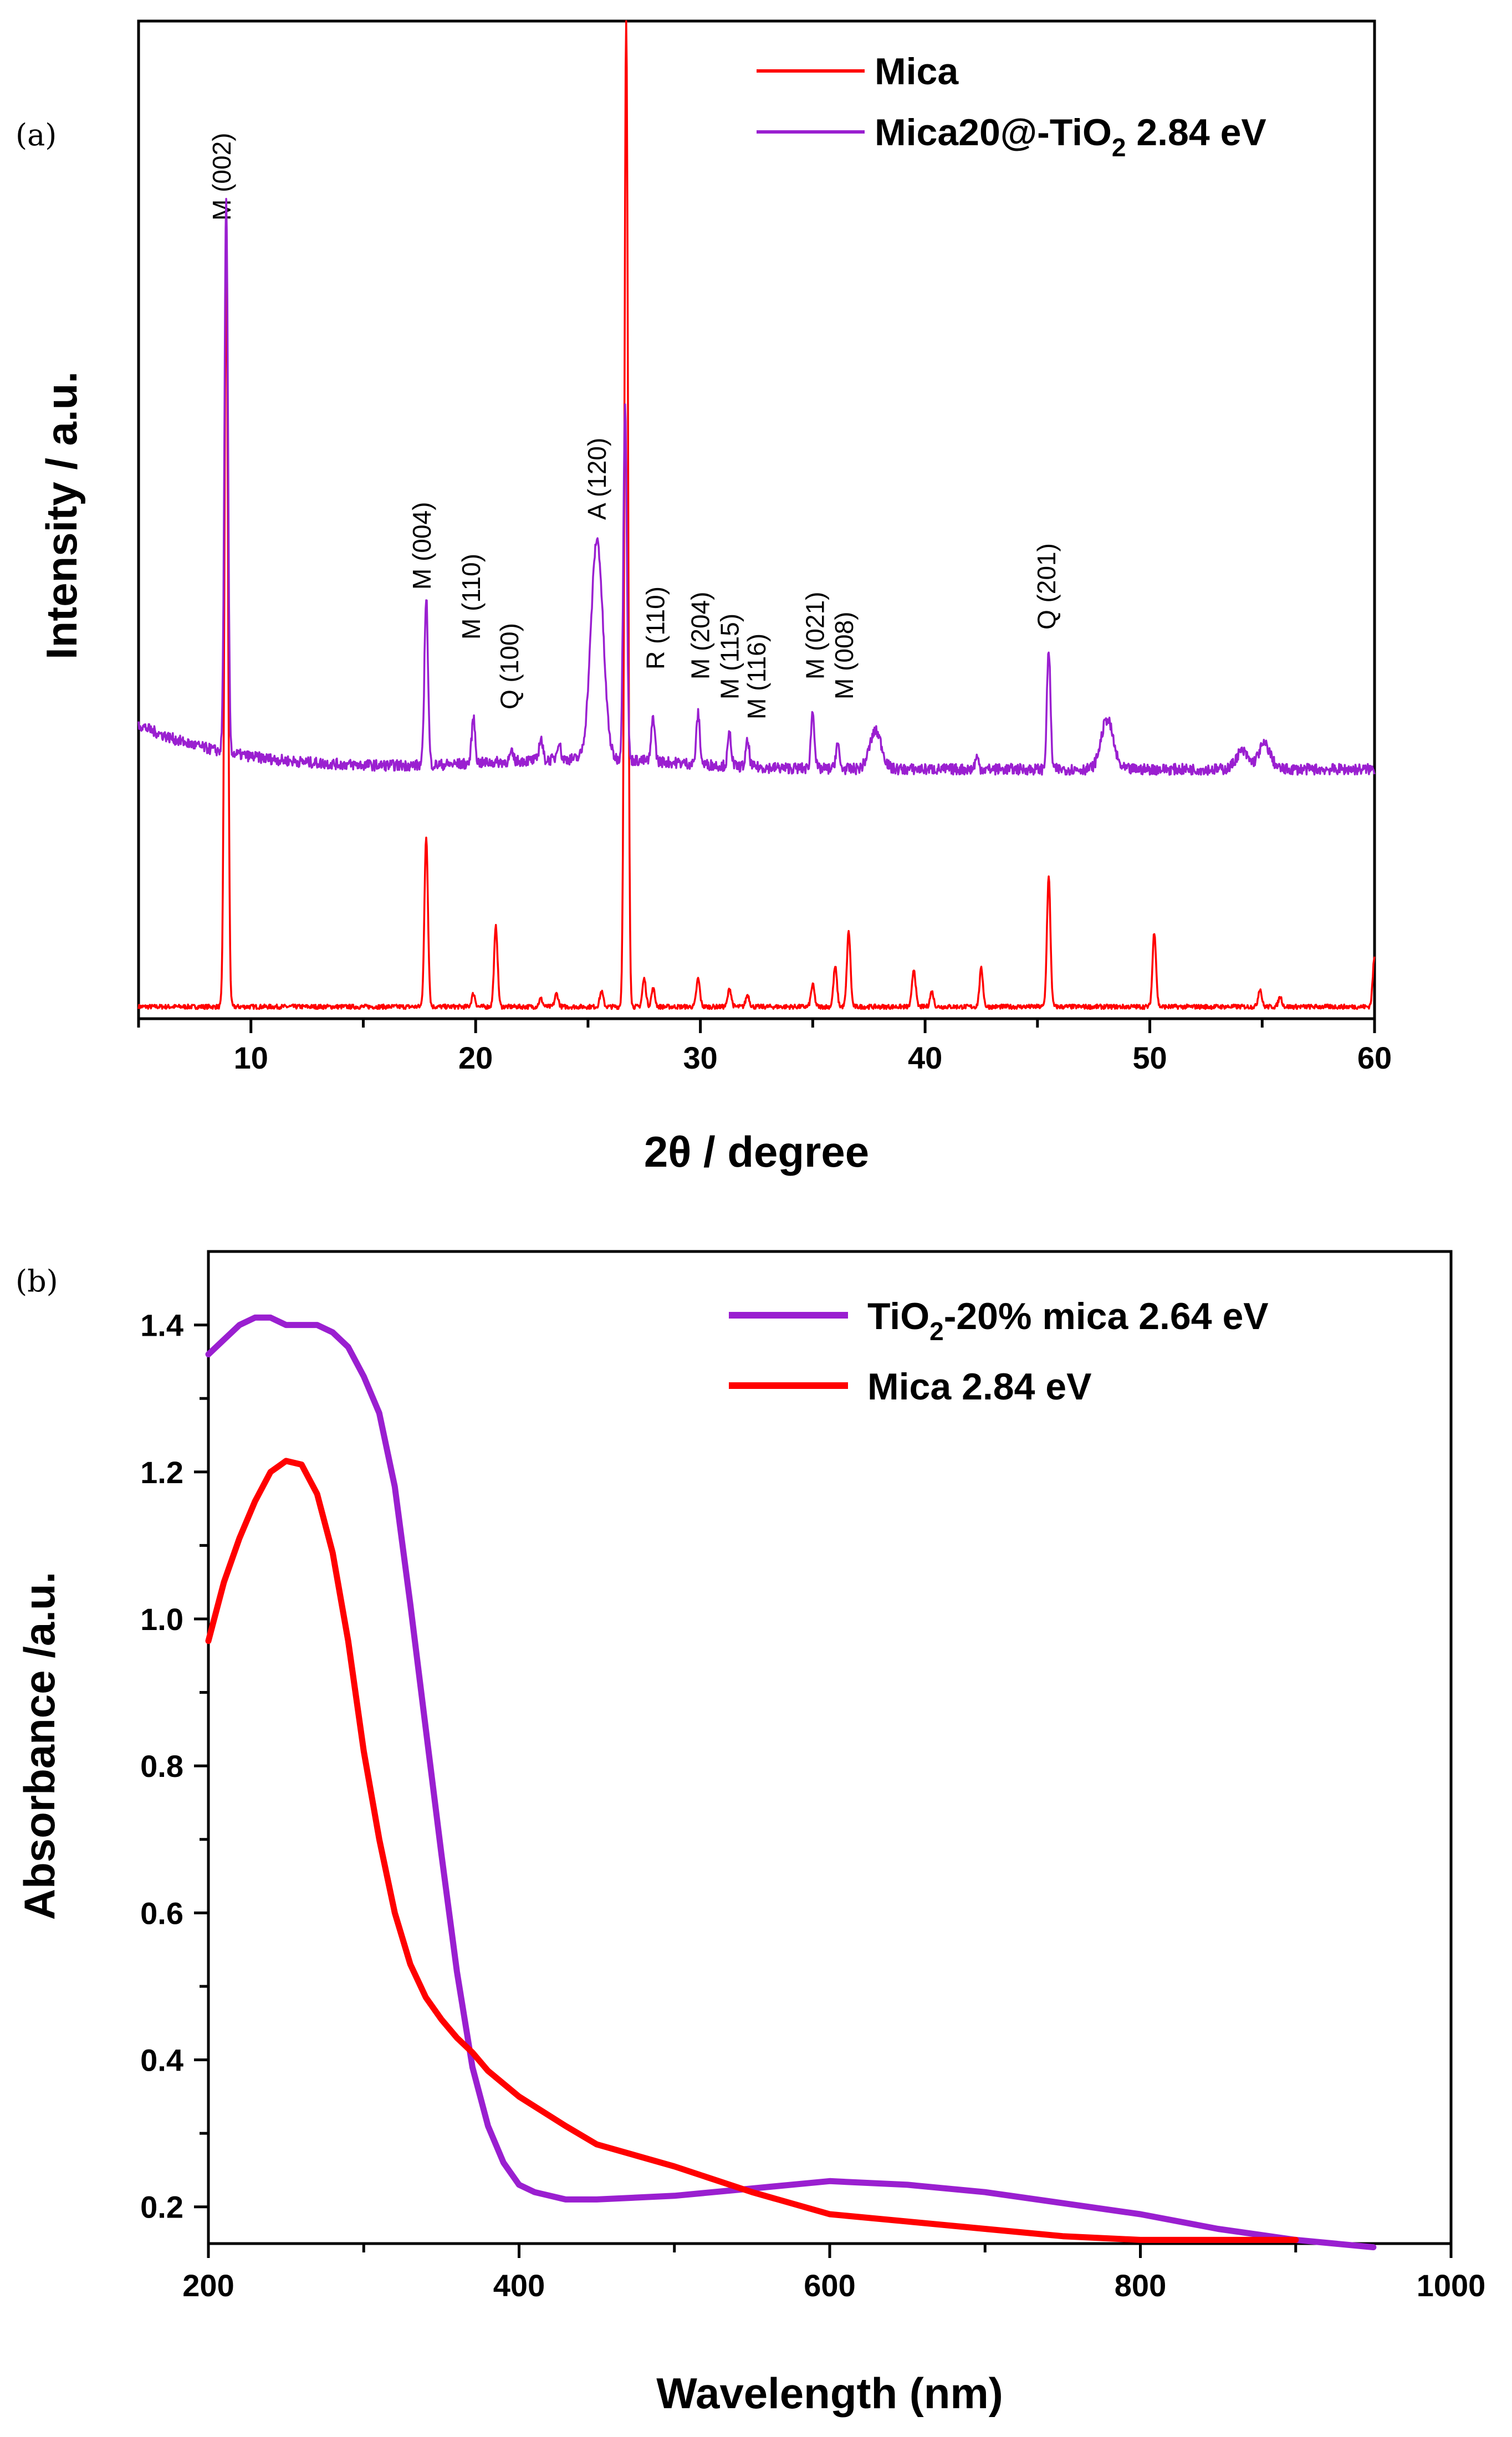 Image resolution: width=1512 pixels, height=2437 pixels. I want to click on peak-label: M (204), so click(700, 636).